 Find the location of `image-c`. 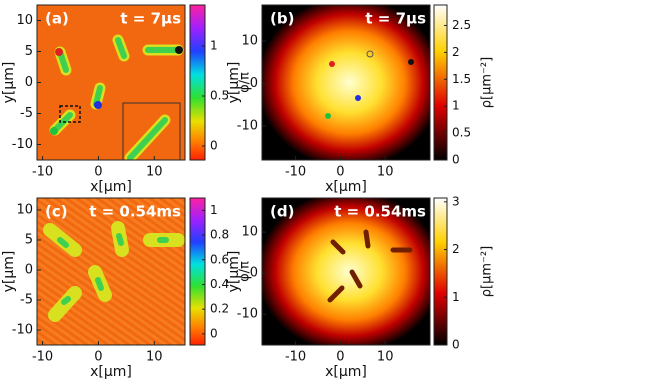

image-c is located at coordinates (111, 271).